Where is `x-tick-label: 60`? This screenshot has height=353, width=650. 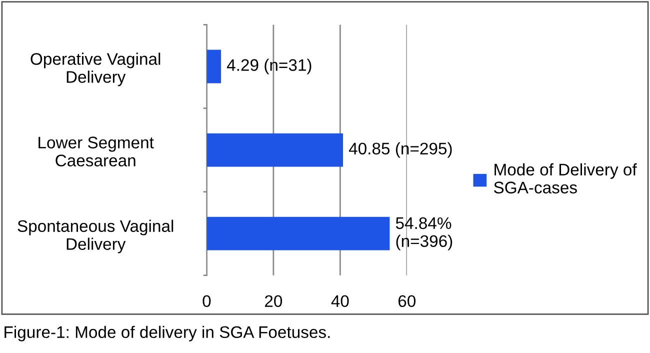
x-tick-label: 60 is located at coordinates (407, 301).